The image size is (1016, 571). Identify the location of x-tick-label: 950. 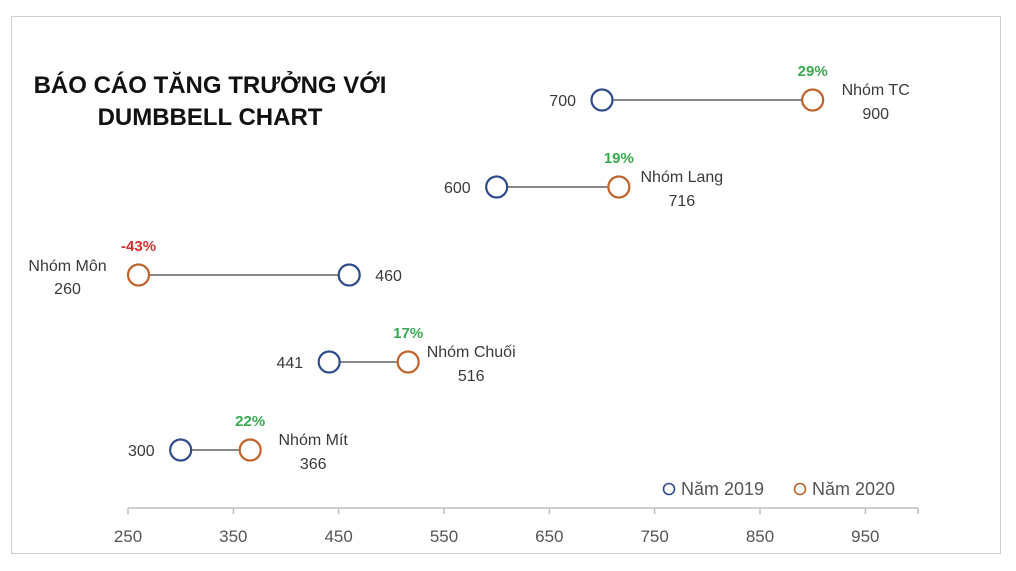
(865, 536).